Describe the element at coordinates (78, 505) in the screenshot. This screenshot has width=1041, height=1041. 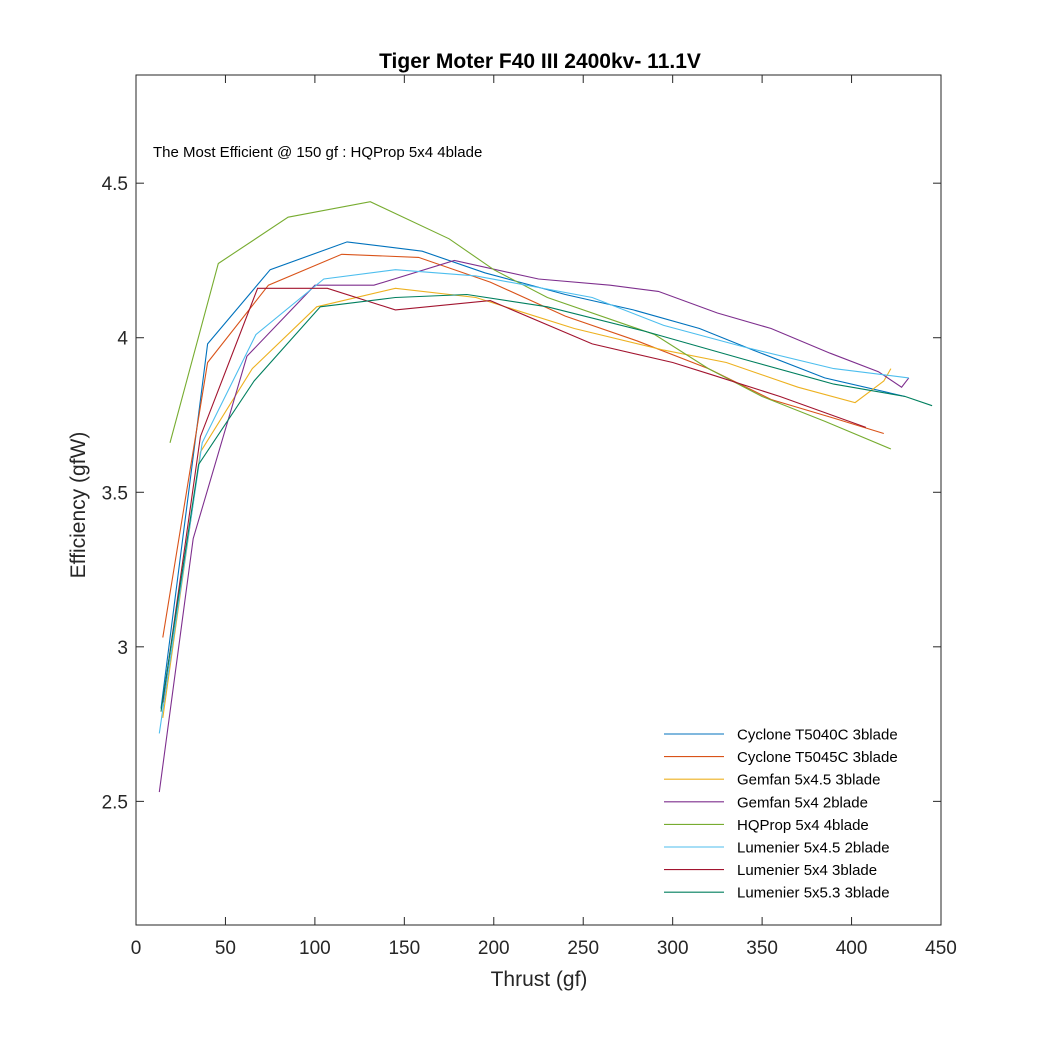
I see `y-axis-label: Efficiency (gfW)` at that location.